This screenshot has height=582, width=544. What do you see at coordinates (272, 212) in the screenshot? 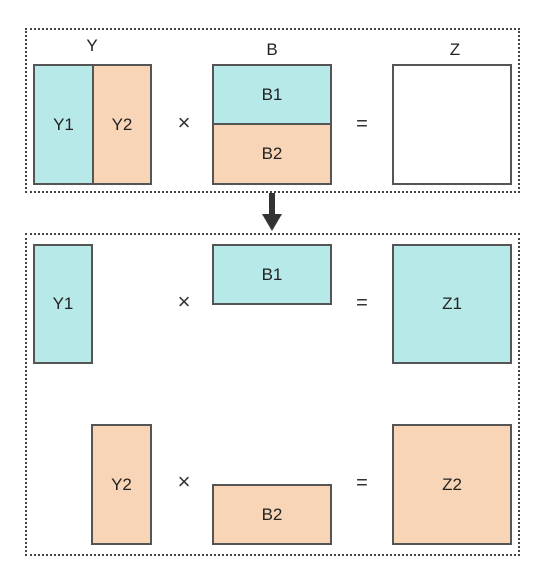
I see `down-arrow-icon` at bounding box center [272, 212].